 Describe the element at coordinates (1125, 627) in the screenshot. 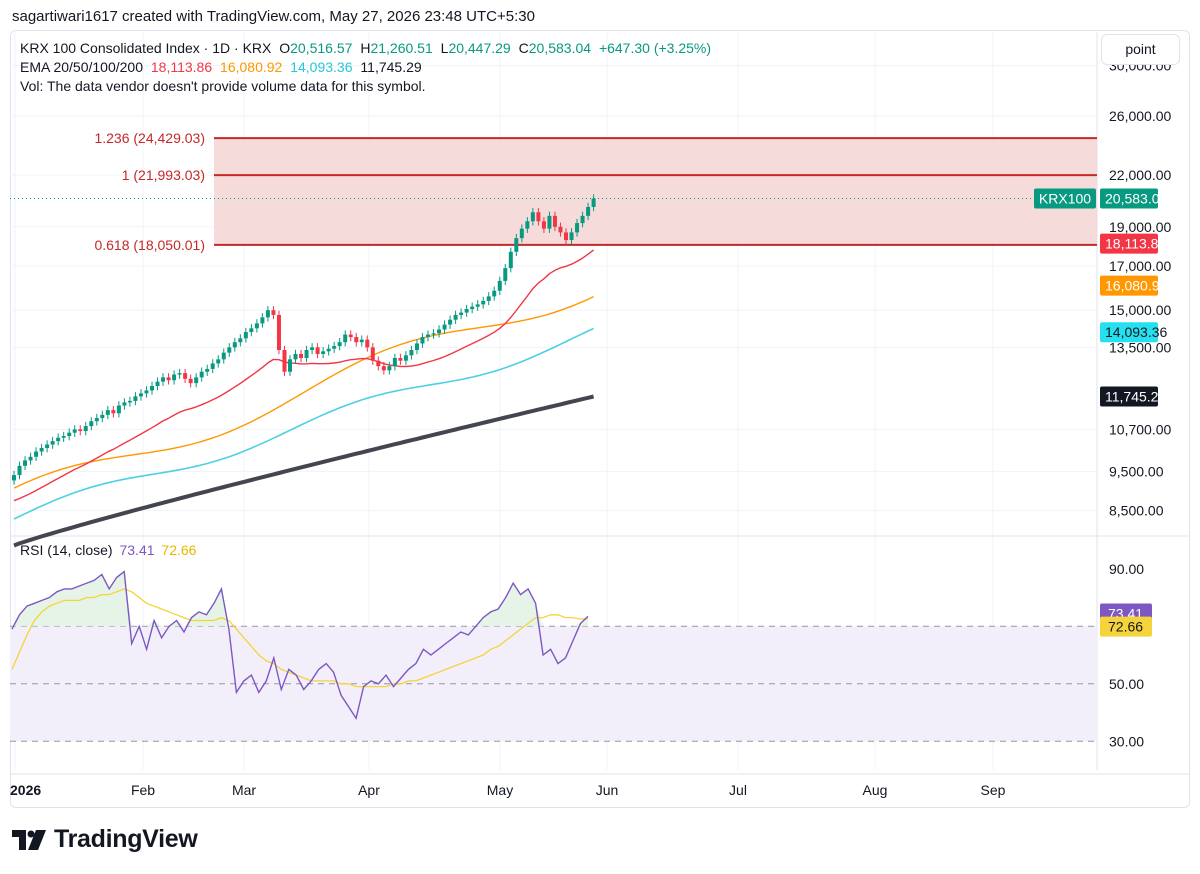

I see `rsi-ma-tag-label: 72.66` at that location.